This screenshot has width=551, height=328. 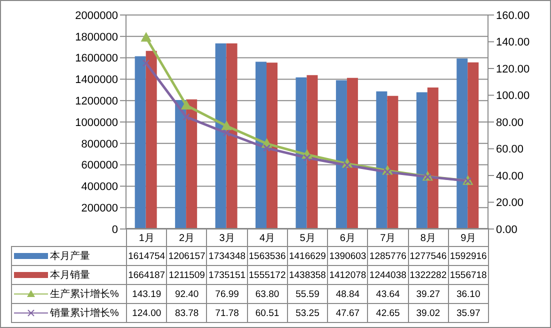 I want to click on y-tick-label: 1200000, so click(x=96, y=102).